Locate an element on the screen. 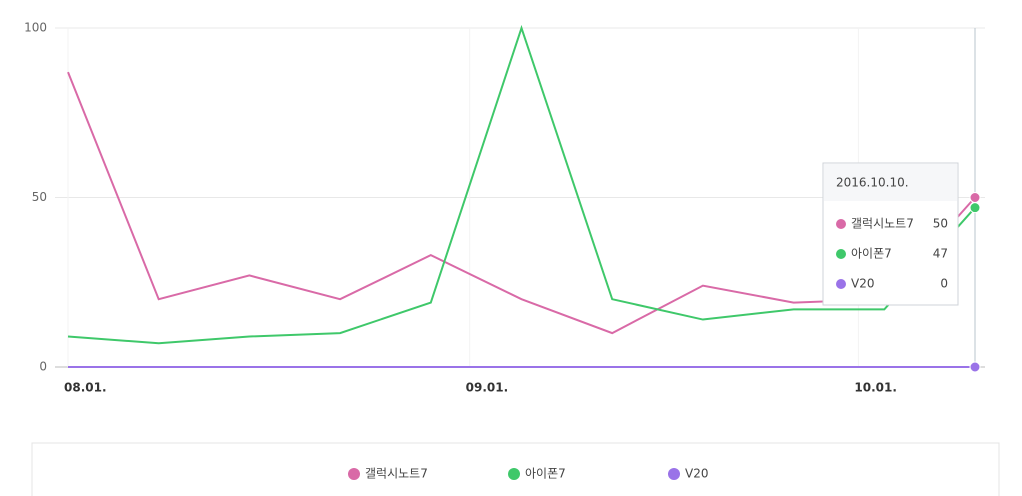 The image size is (1022, 496). x-tick-label: 09.01. is located at coordinates (487, 388).